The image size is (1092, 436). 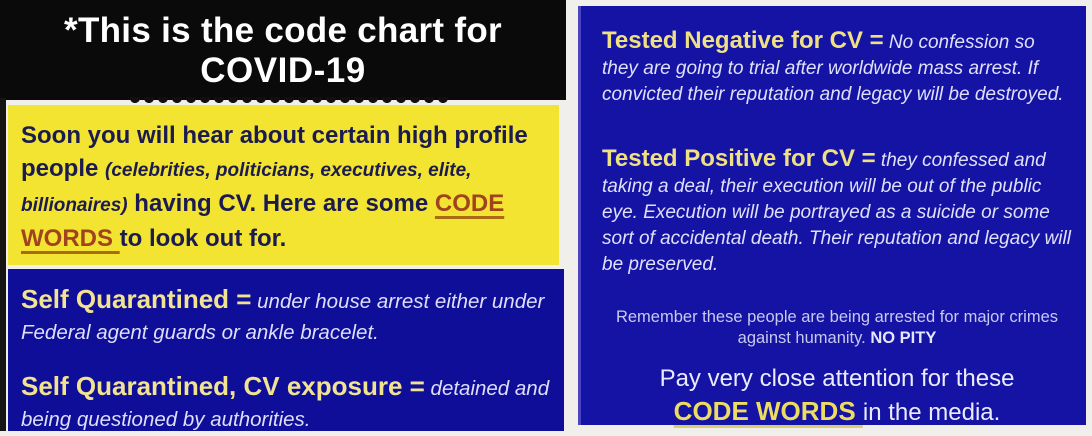 What do you see at coordinates (743, 40) in the screenshot?
I see `term-tested-negative: Tested Negative for CV =` at bounding box center [743, 40].